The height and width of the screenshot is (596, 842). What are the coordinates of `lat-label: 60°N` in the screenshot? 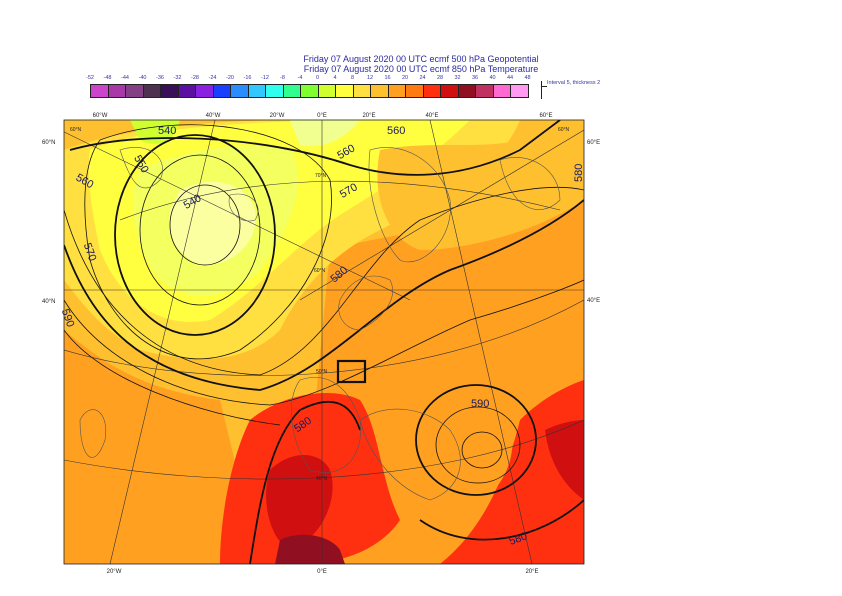 It's located at (48, 143).